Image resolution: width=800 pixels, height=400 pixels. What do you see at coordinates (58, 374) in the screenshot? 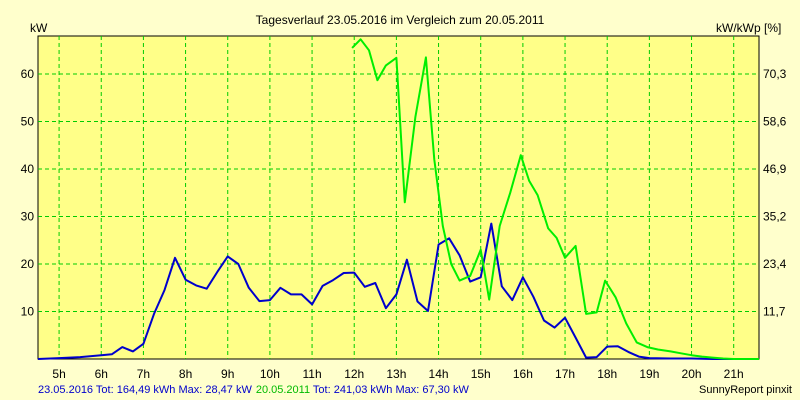
I see `x-tick-label: 5h` at bounding box center [58, 374].